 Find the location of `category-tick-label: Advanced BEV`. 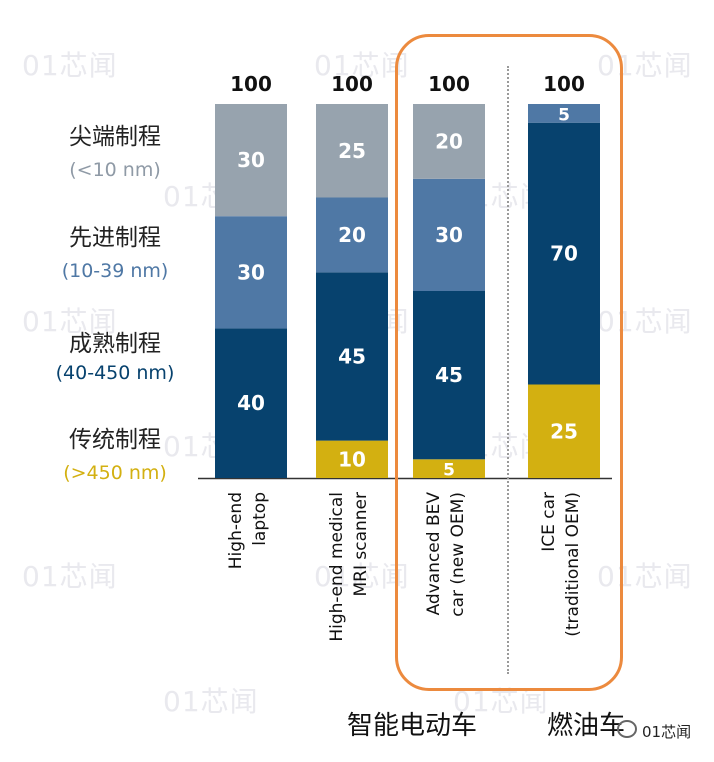

category-tick-label: Advanced BEV is located at coordinates (434, 554).